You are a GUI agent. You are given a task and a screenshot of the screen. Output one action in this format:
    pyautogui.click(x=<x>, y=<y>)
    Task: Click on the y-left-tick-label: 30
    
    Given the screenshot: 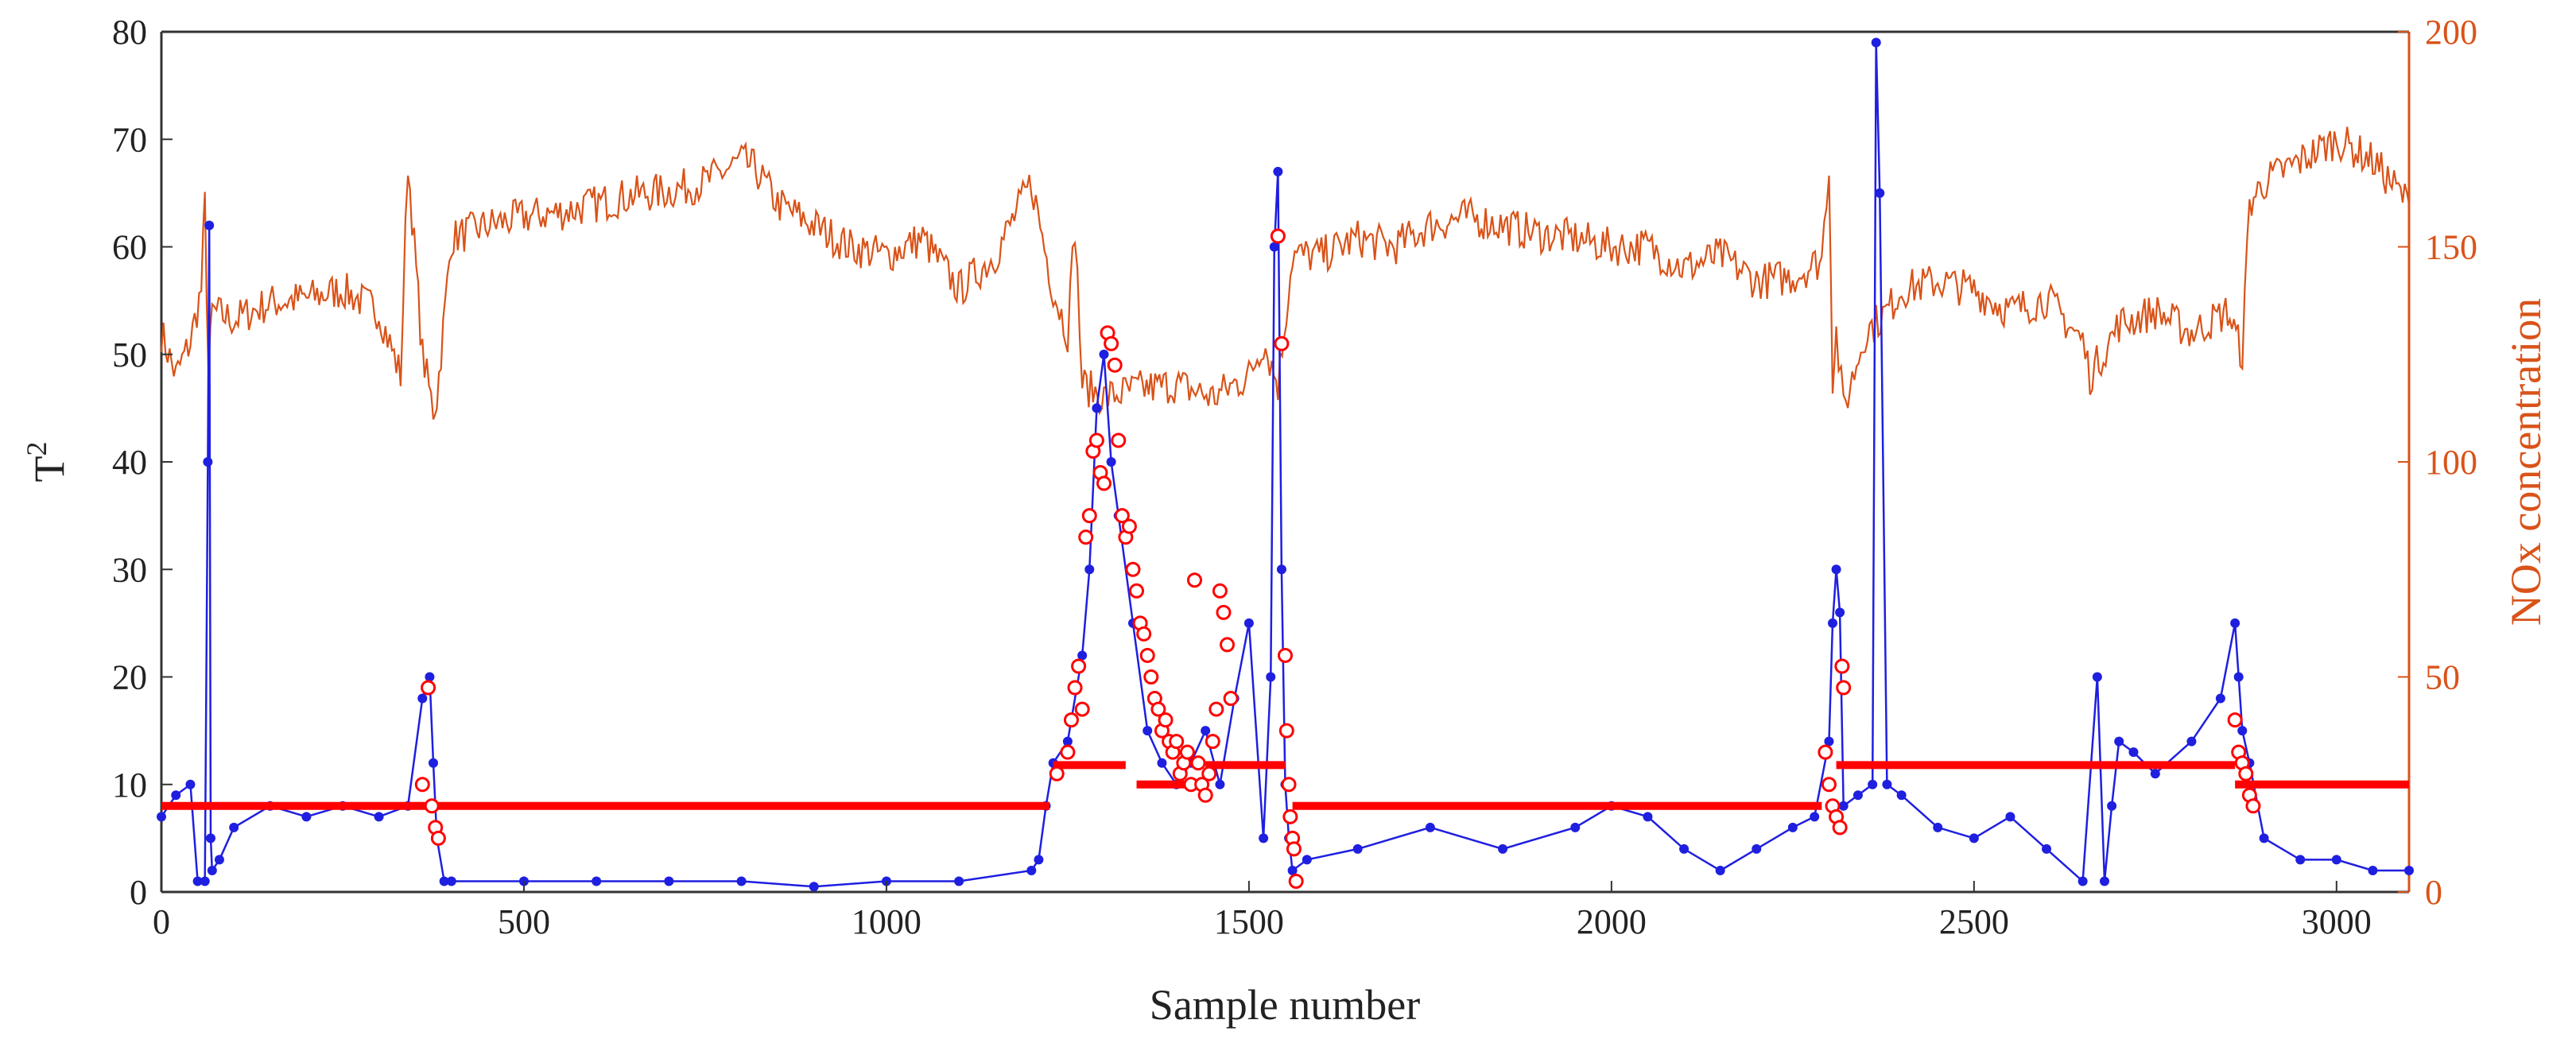 What is the action you would take?
    pyautogui.click(x=130, y=569)
    